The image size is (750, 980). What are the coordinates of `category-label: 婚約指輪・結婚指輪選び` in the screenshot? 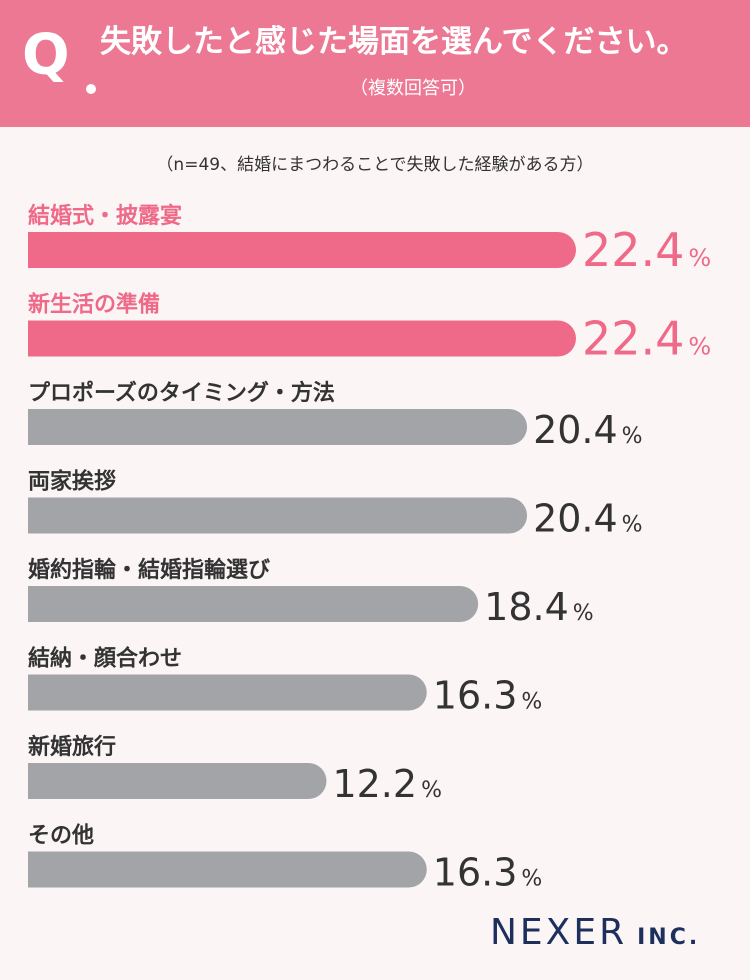 It's located at (149, 570).